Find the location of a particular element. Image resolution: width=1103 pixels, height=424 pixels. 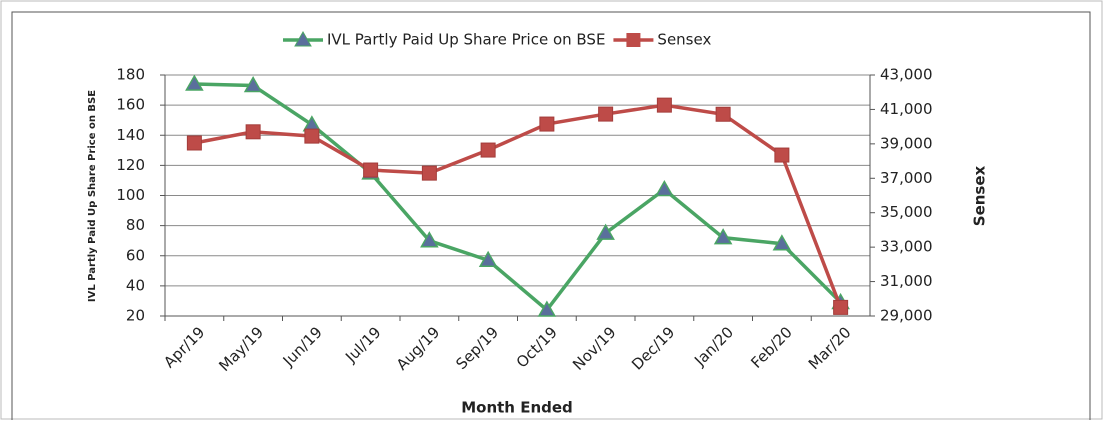

y2-tick-label: 33,000 is located at coordinates (906, 247).